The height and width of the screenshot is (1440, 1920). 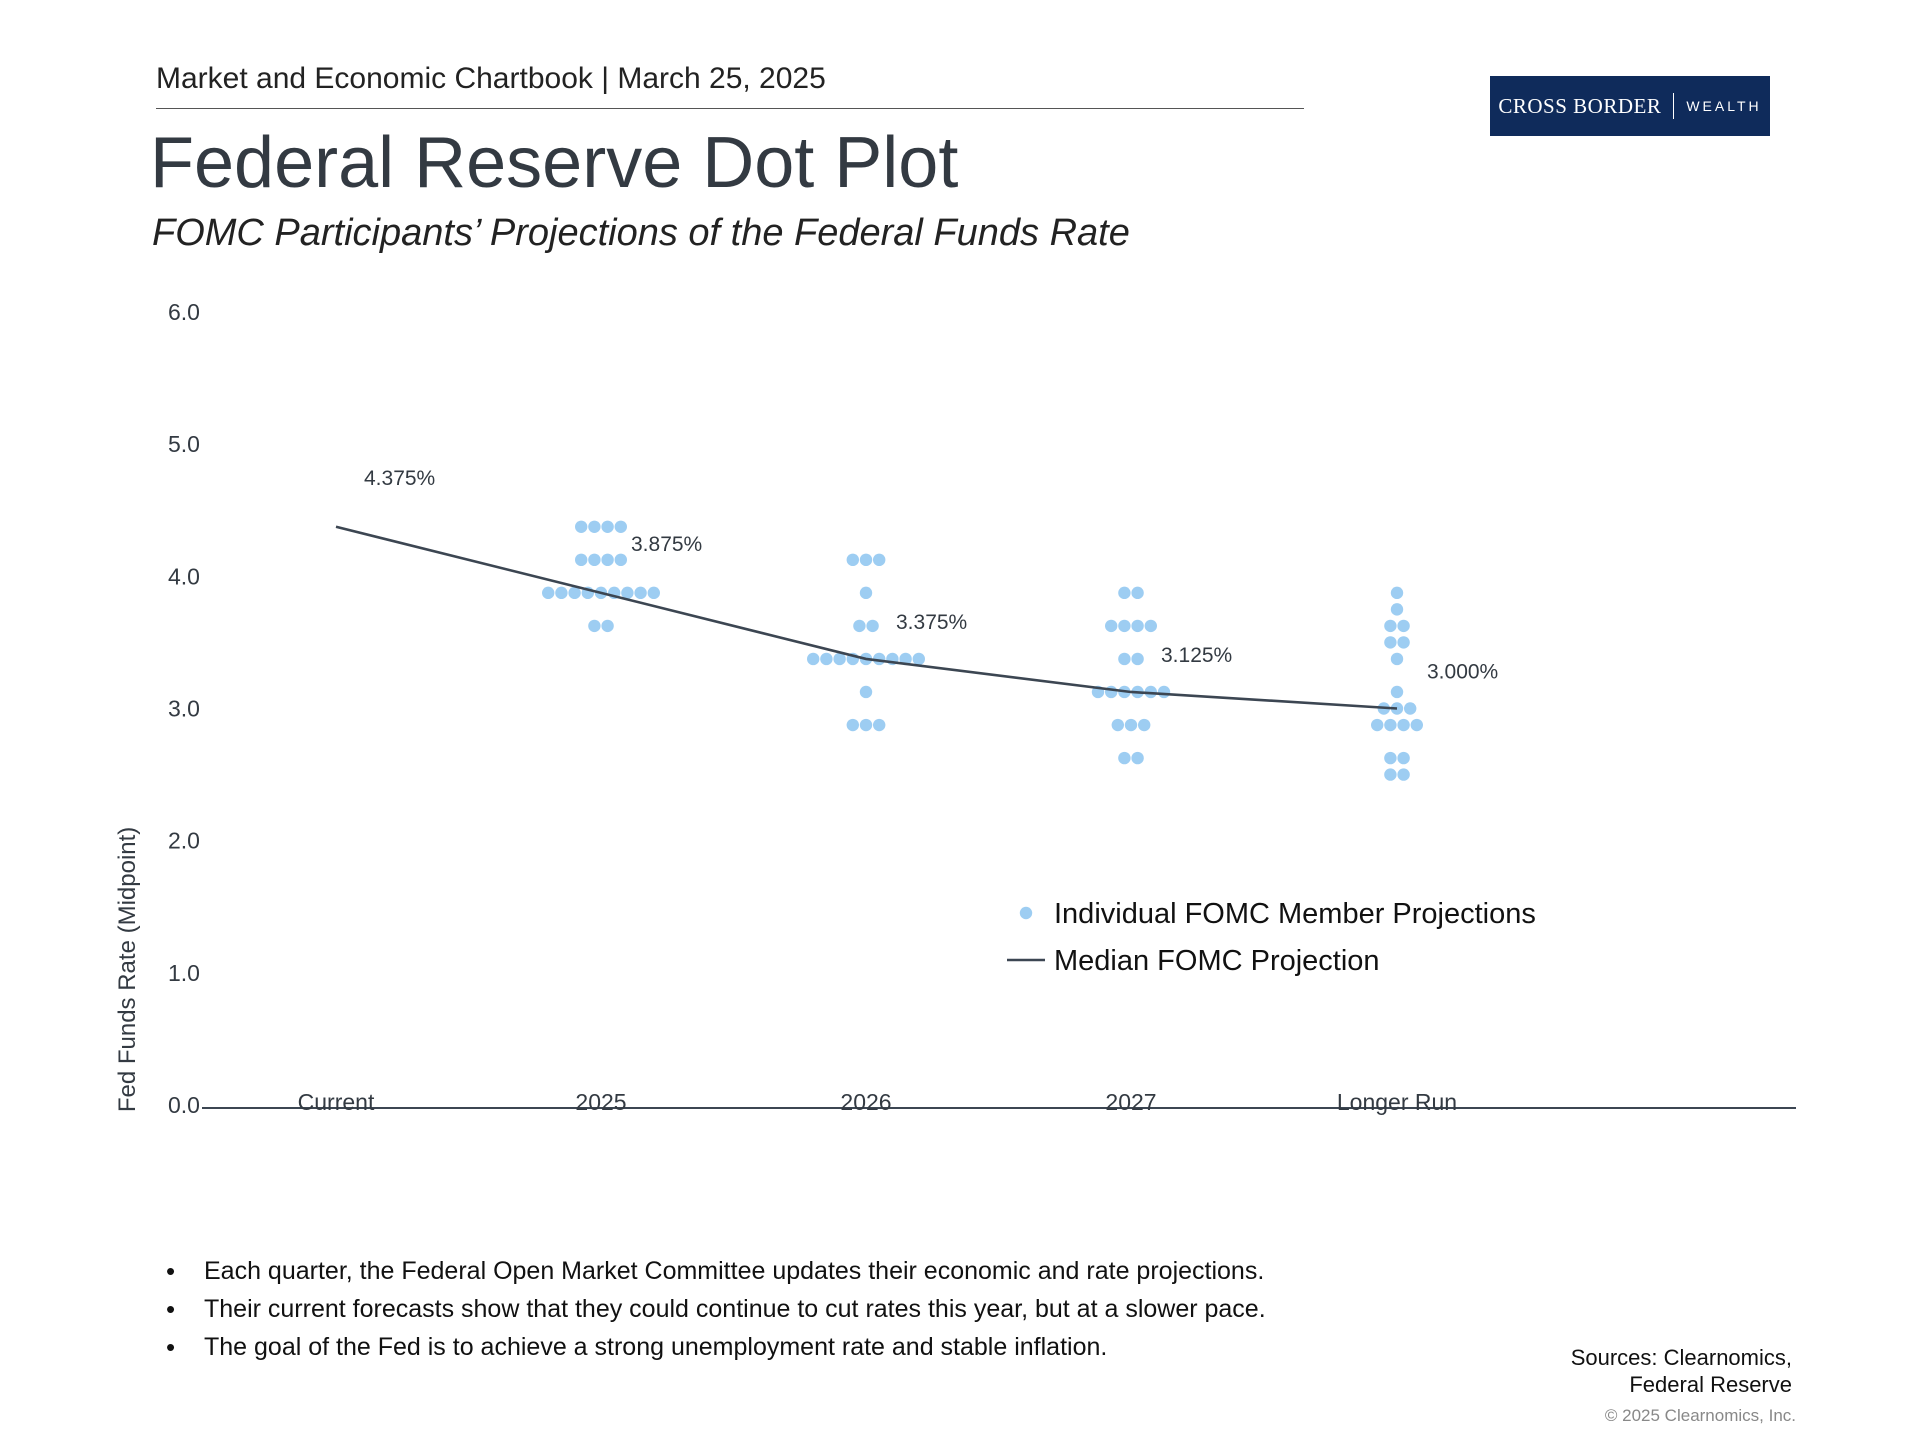 What do you see at coordinates (1397, 1102) in the screenshot?
I see `x-tick-label: Longer Run` at bounding box center [1397, 1102].